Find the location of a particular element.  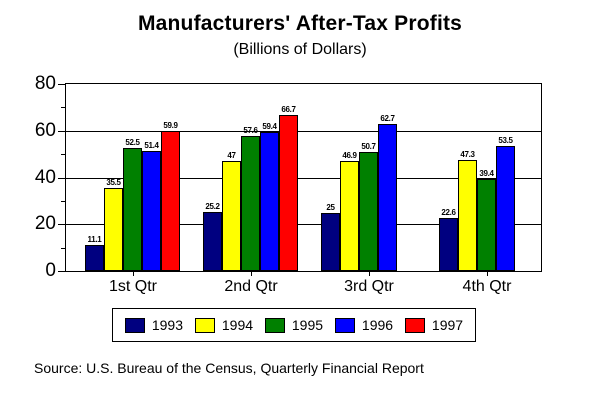

legend: 1993 1994 1995 1996 1997 is located at coordinates (294, 325).